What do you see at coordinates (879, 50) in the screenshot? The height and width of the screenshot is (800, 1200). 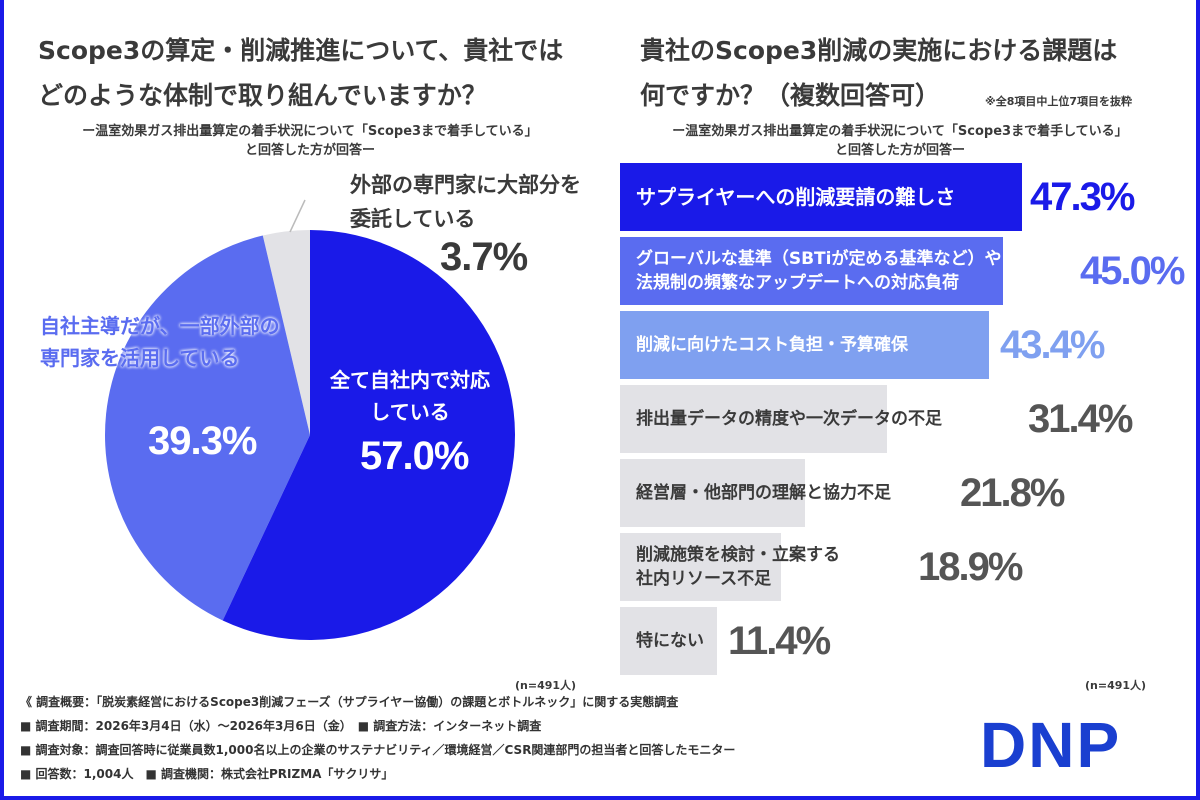 I see `right-title-line: 貴社のScope3削減の実施における課題は` at bounding box center [879, 50].